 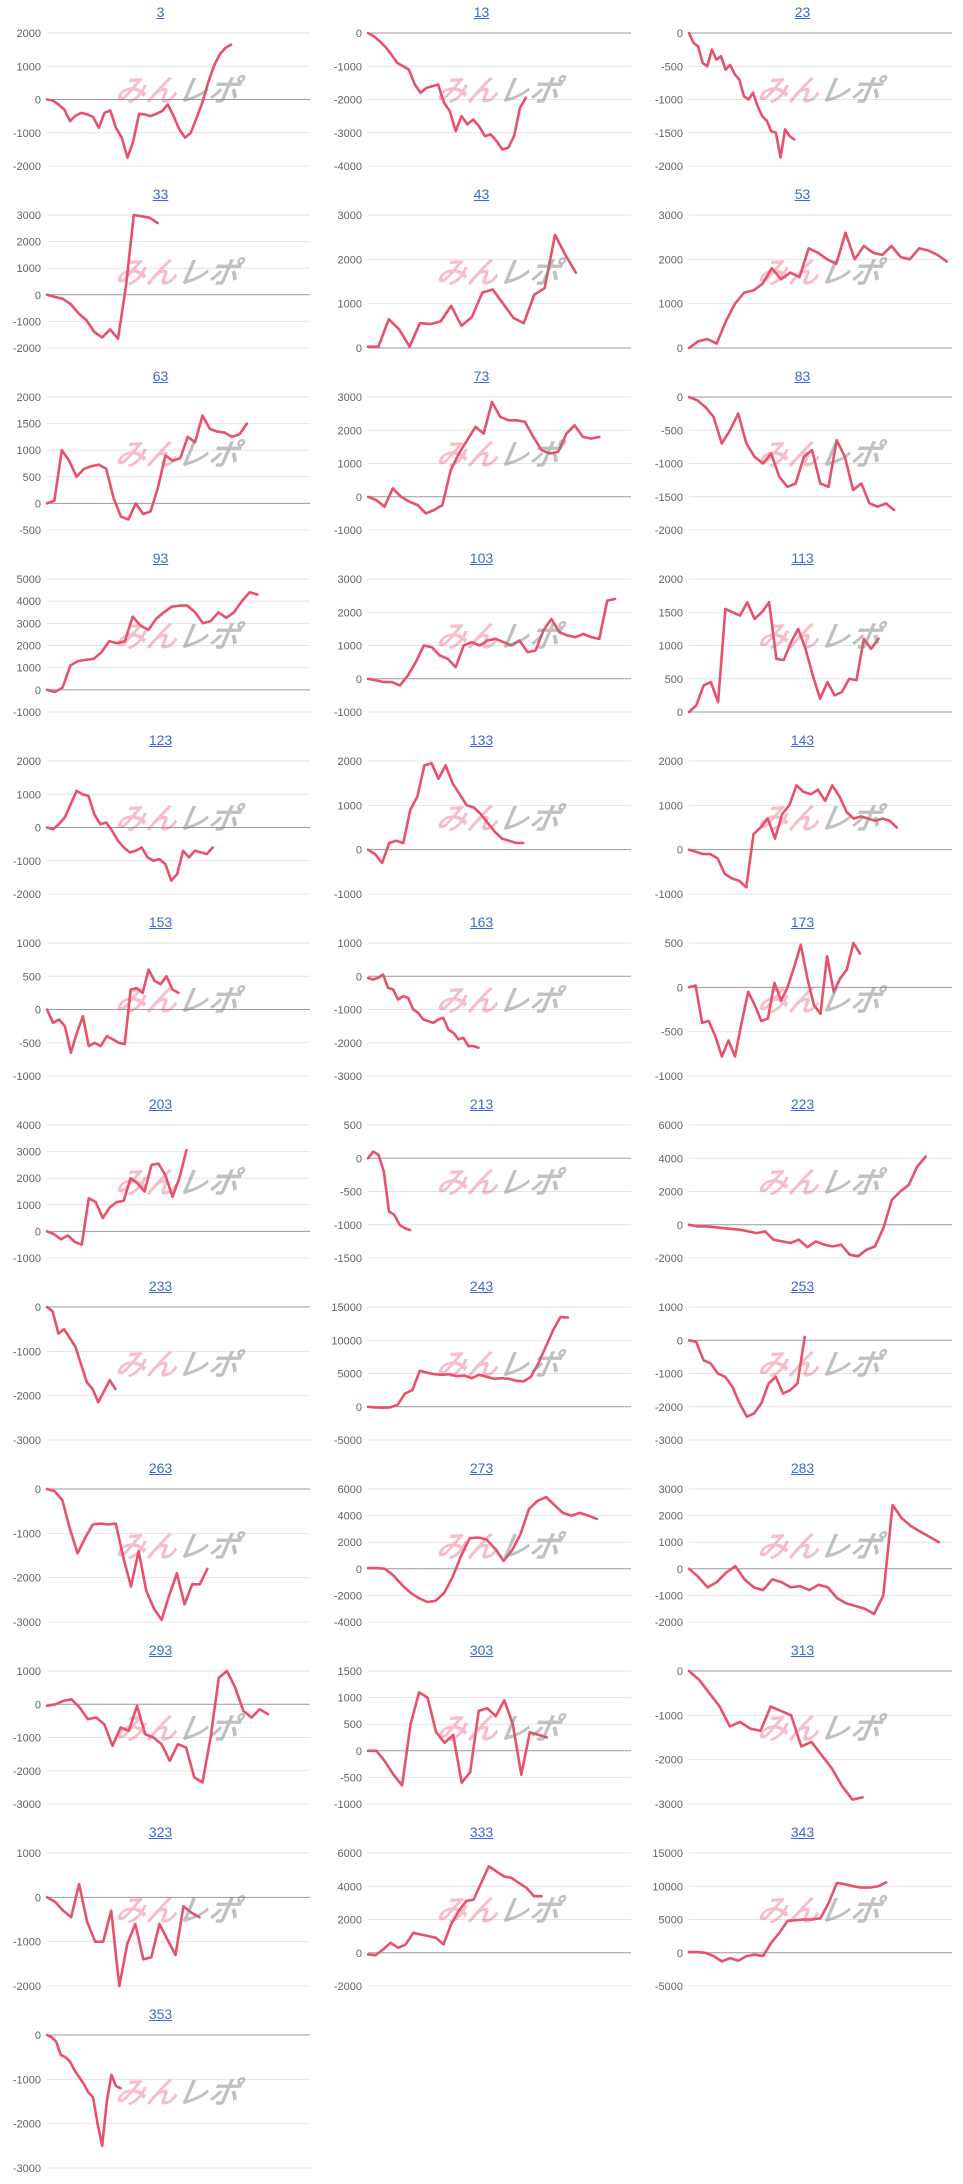 What do you see at coordinates (160, 1001) in the screenshot?
I see `chart-cell: 153 みんレポ 1000 500 0 -500 -1000` at bounding box center [160, 1001].